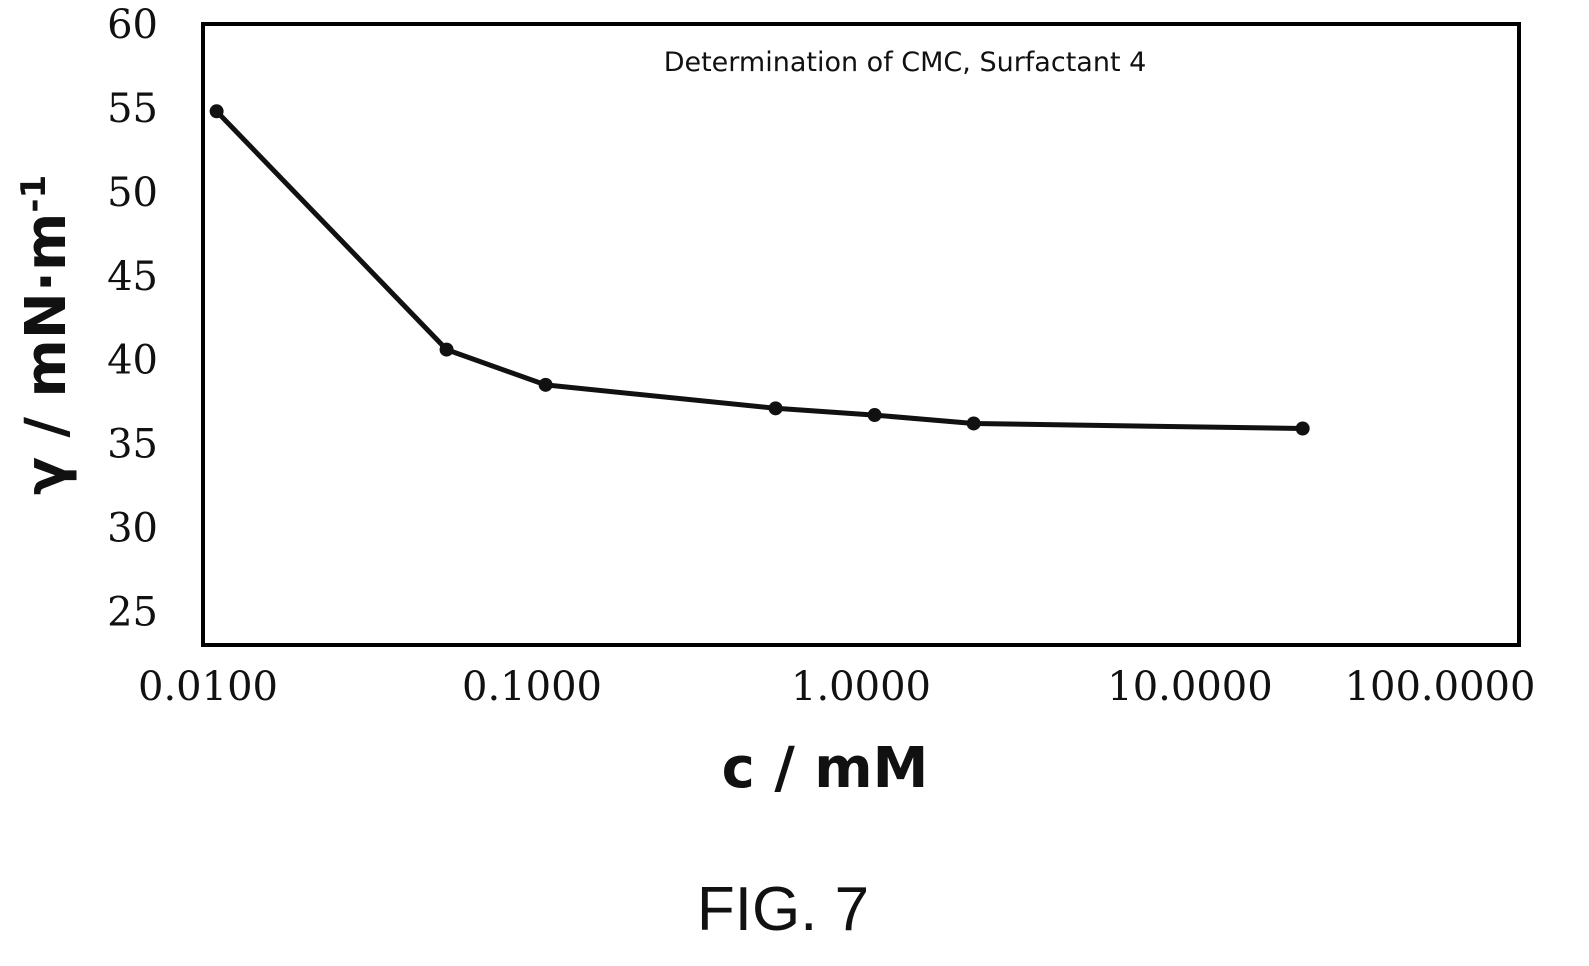 The image size is (1589, 966). What do you see at coordinates (132, 529) in the screenshot?
I see `y-tick-label-1: 30` at bounding box center [132, 529].